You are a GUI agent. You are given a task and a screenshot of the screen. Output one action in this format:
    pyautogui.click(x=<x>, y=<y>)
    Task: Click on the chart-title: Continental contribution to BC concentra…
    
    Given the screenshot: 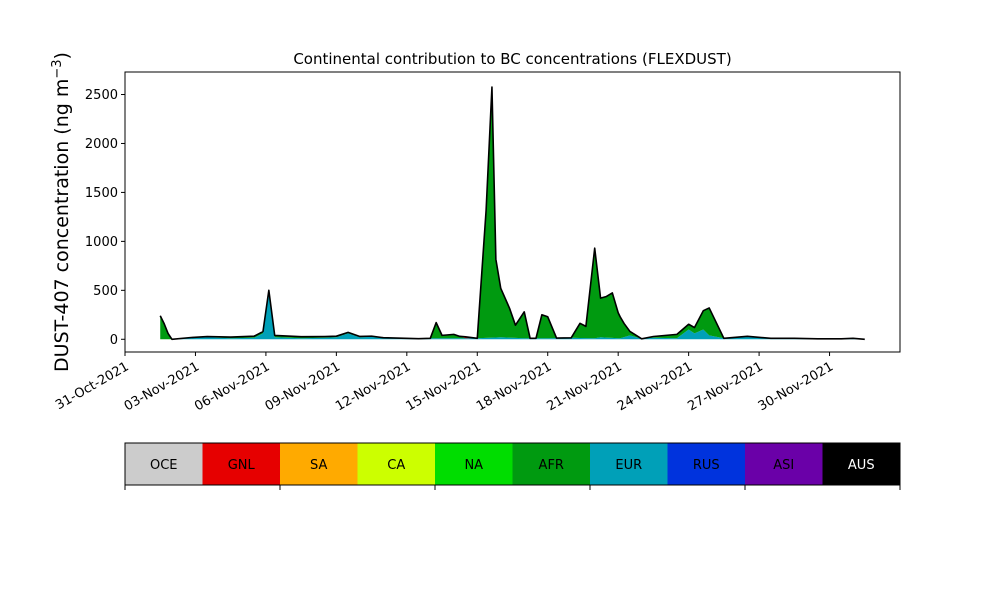 What is the action you would take?
    pyautogui.click(x=512, y=59)
    